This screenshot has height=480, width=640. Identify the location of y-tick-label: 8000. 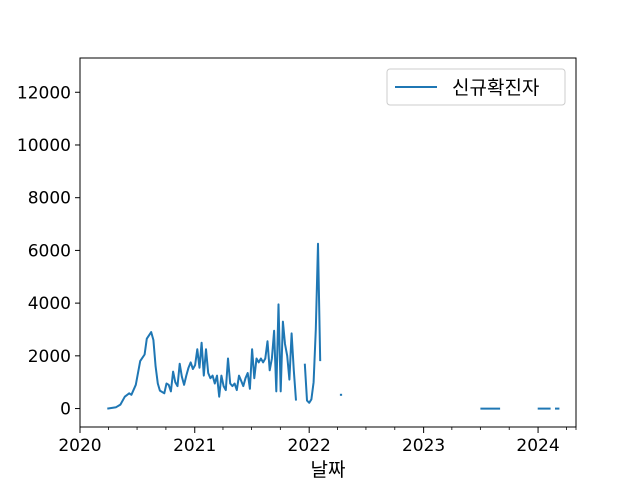
(49, 199).